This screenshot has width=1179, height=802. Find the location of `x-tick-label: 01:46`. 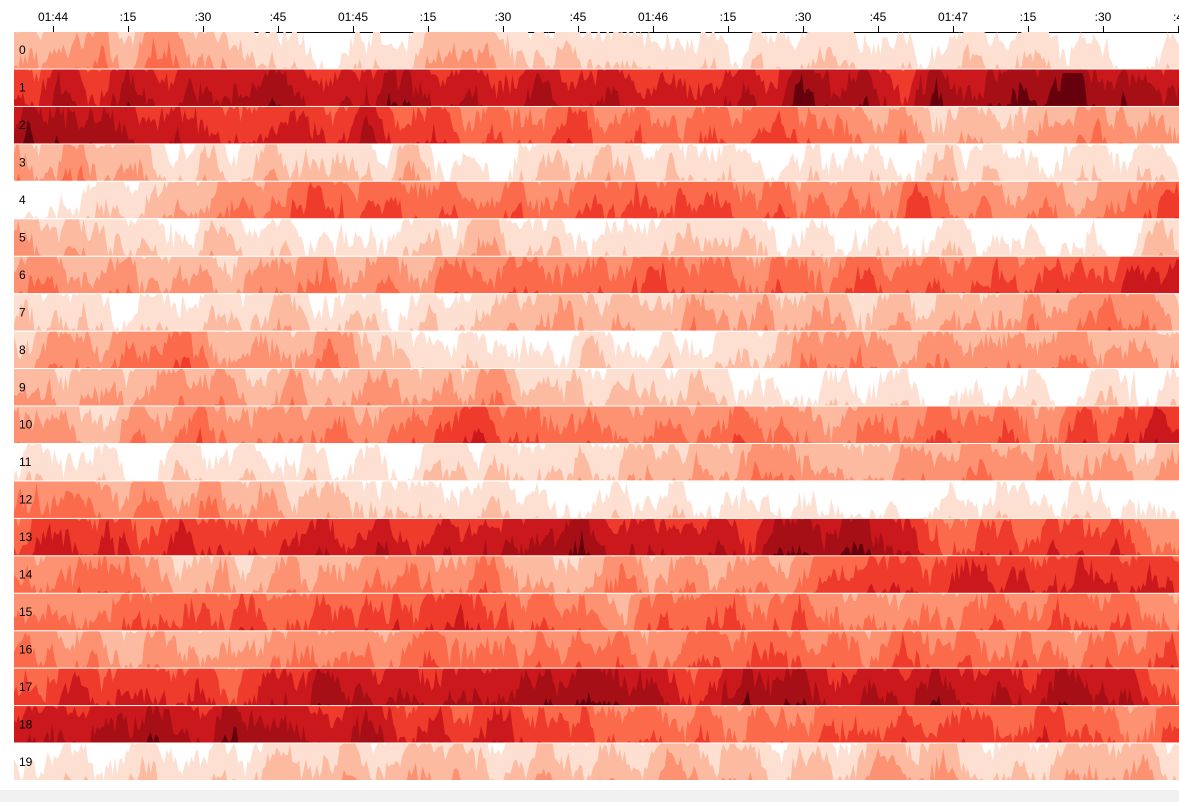

x-tick-label: 01:46 is located at coordinates (653, 17).